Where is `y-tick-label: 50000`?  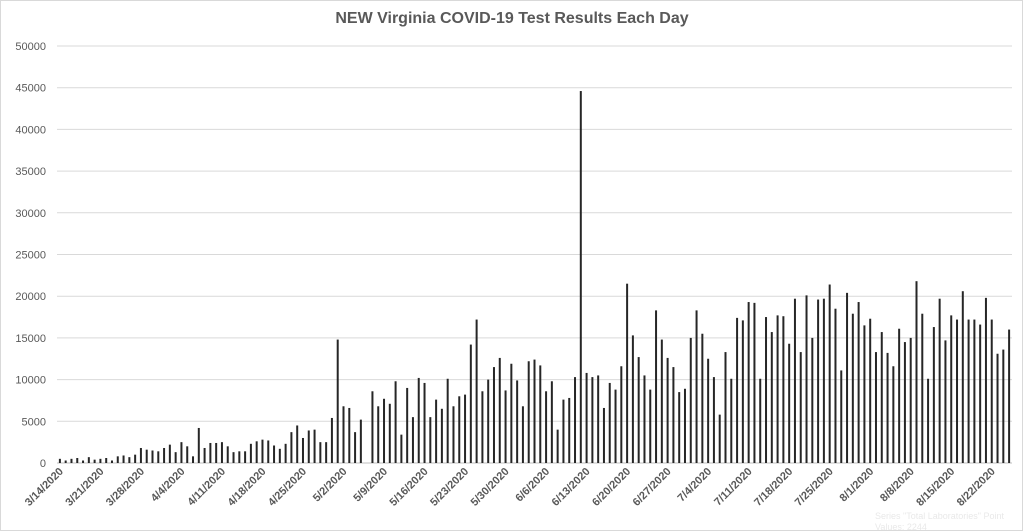
y-tick-label: 50000 is located at coordinates (30, 47).